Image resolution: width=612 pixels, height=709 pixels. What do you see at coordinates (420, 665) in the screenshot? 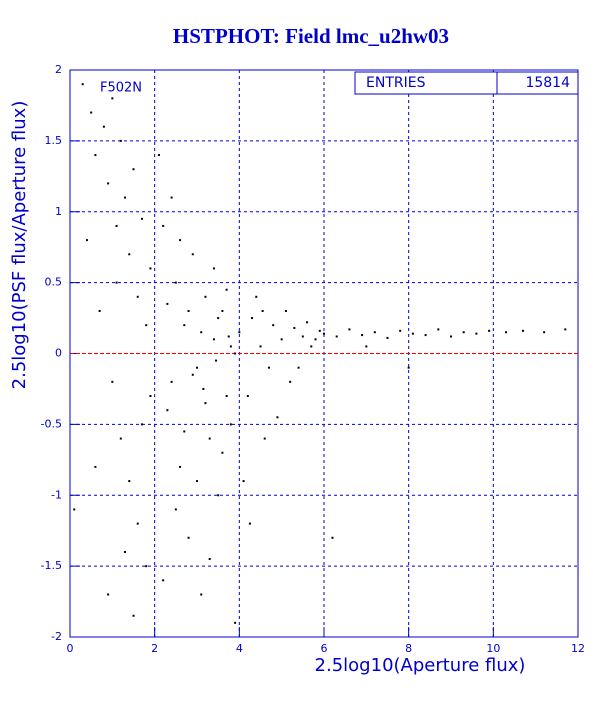
I see `x-axis-label: 2.5log10(Aperture flux)` at bounding box center [420, 665].